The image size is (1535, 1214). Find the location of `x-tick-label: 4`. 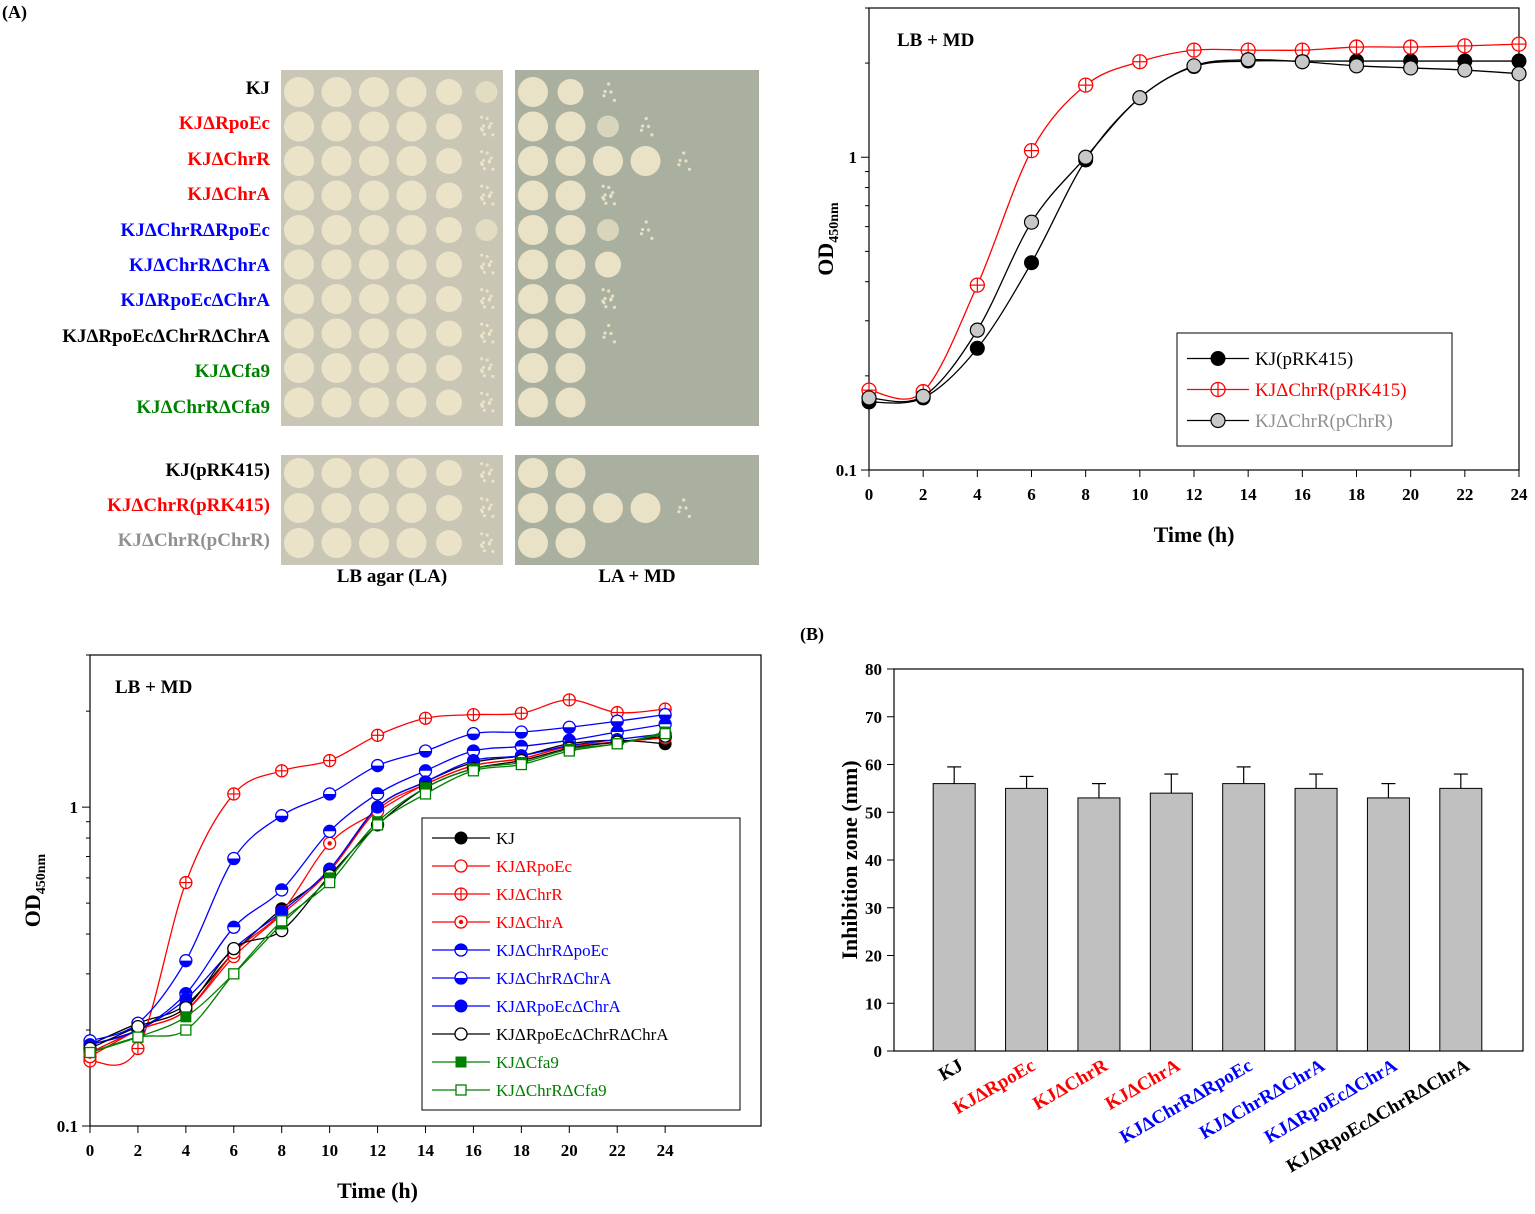

x-tick-label: 4 is located at coordinates (186, 1150).